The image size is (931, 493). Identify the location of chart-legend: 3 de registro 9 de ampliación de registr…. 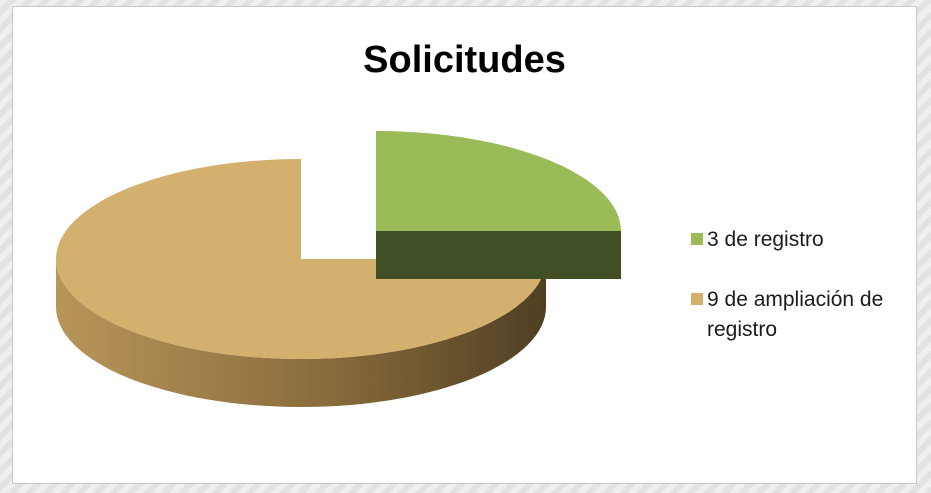
(806, 300).